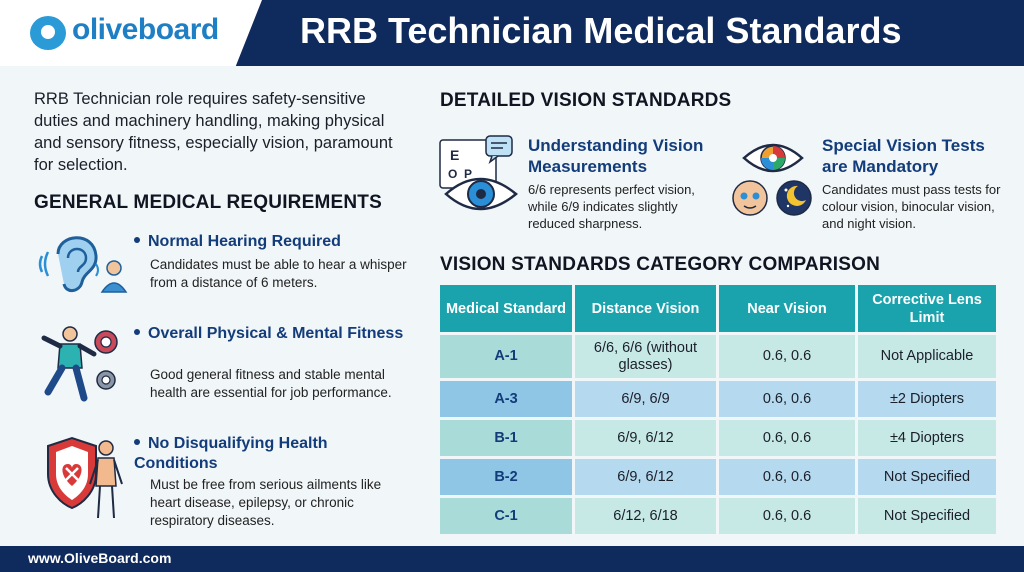 This screenshot has width=1024, height=572. I want to click on fitness-icon, so click(79, 364).